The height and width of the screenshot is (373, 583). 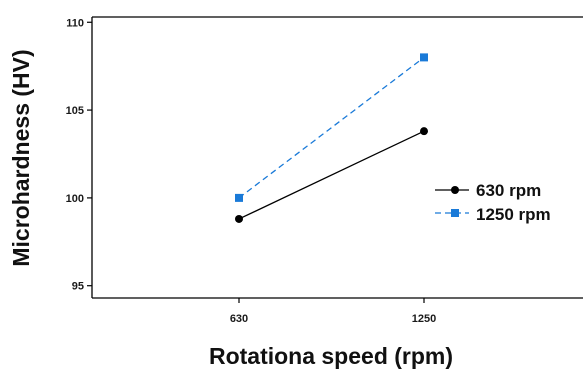 I want to click on series-line-1250-rpm, so click(x=331, y=127).